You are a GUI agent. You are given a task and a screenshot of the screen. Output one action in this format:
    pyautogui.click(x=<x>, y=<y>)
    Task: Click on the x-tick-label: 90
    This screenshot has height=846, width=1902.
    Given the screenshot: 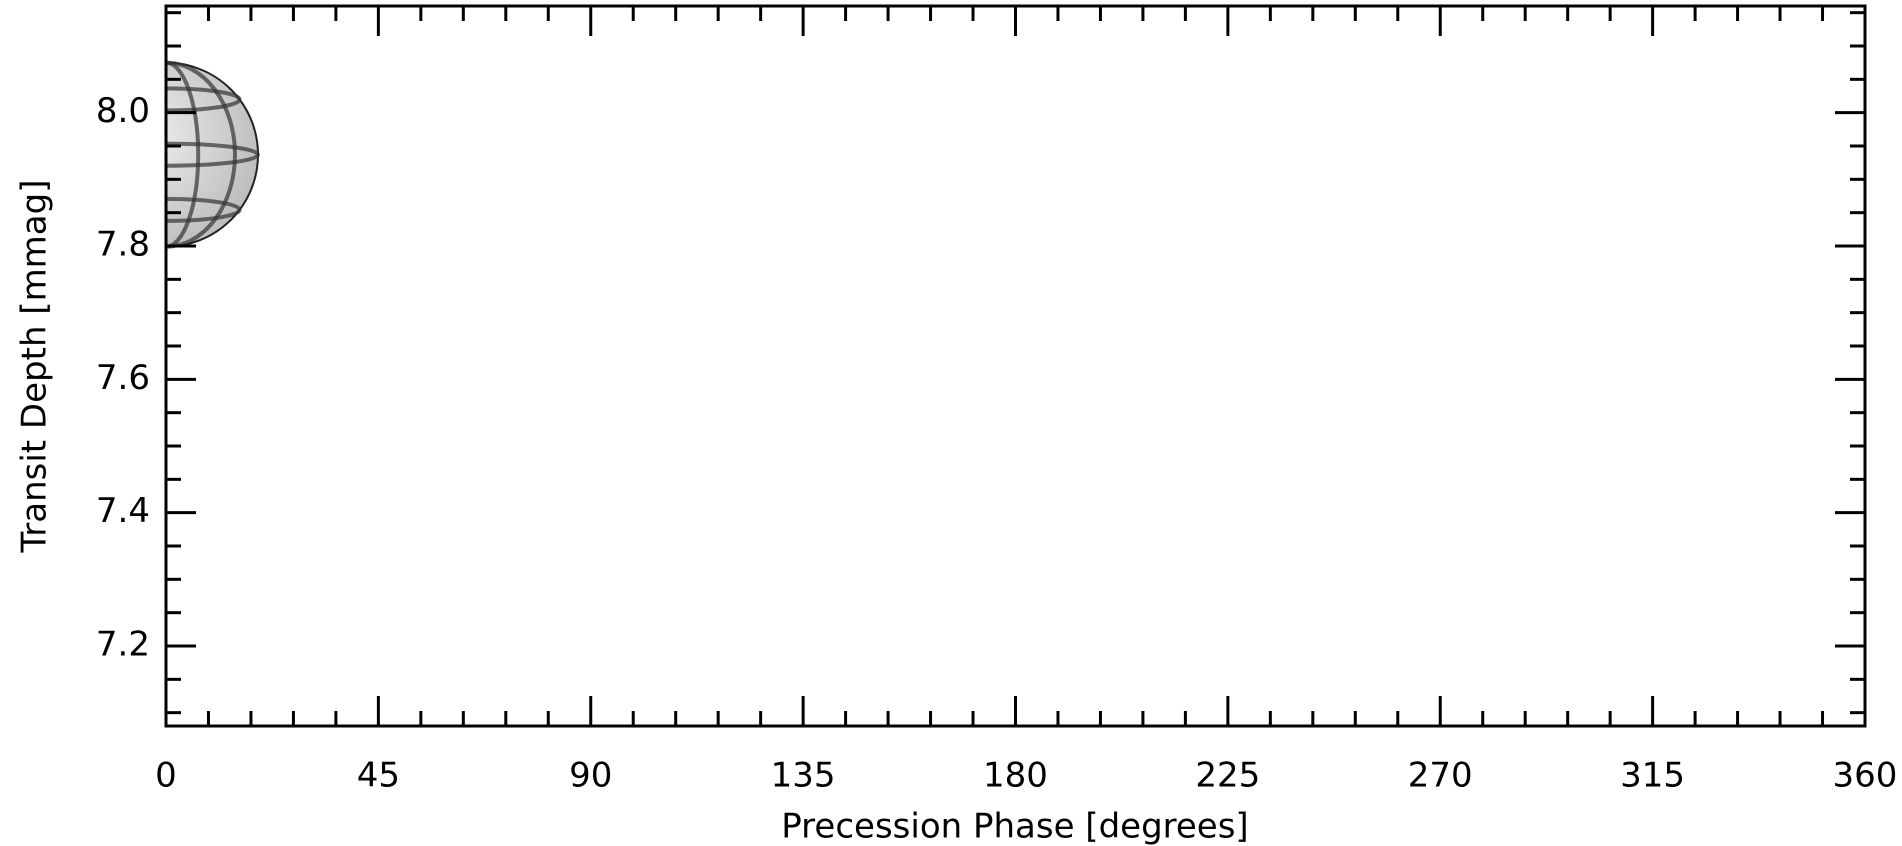 What is the action you would take?
    pyautogui.click(x=590, y=776)
    